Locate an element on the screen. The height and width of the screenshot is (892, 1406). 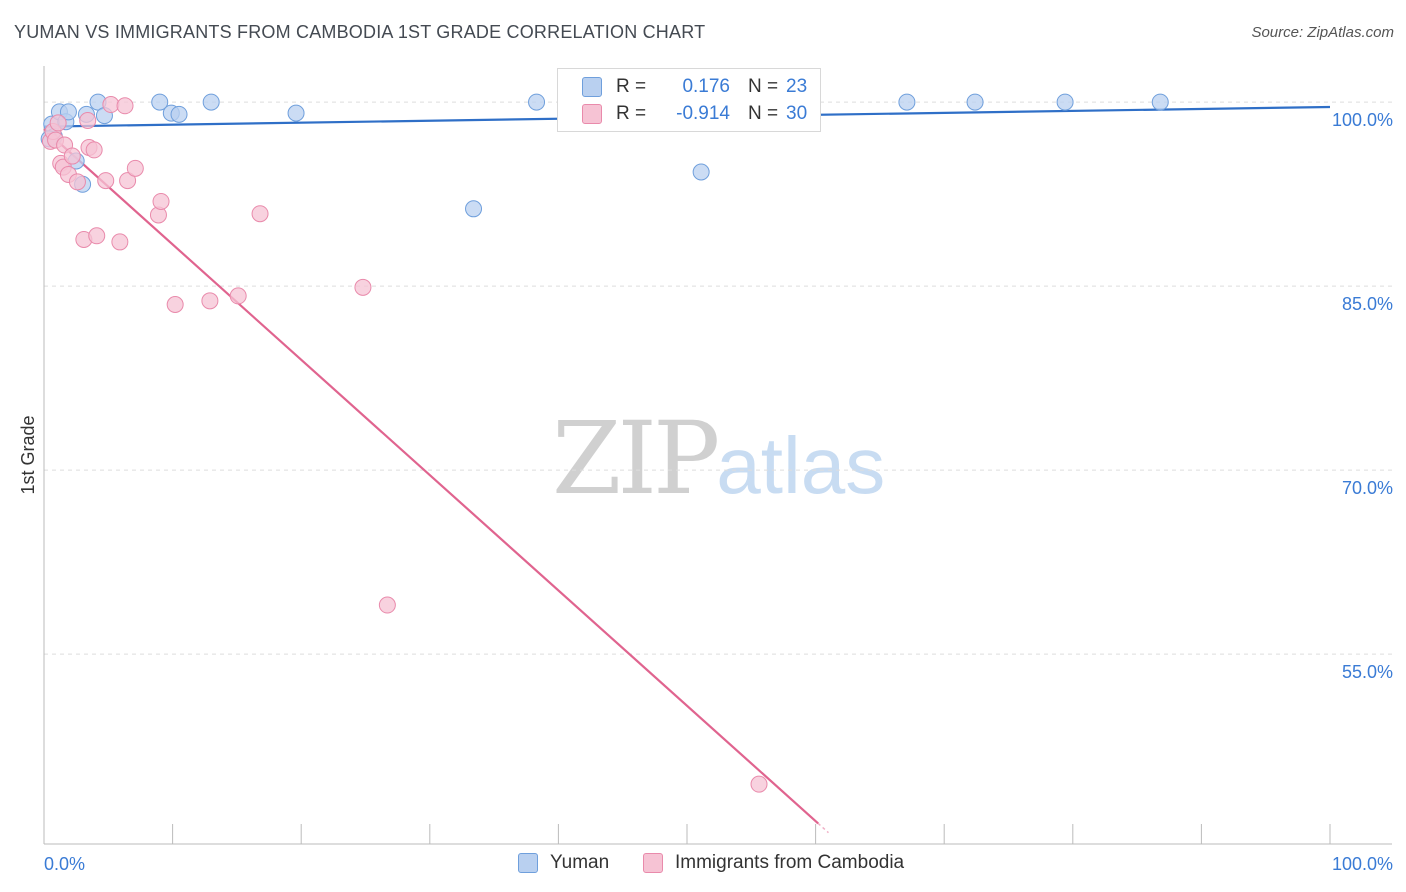
y-tick-label: 55.0% is located at coordinates (1367, 672).